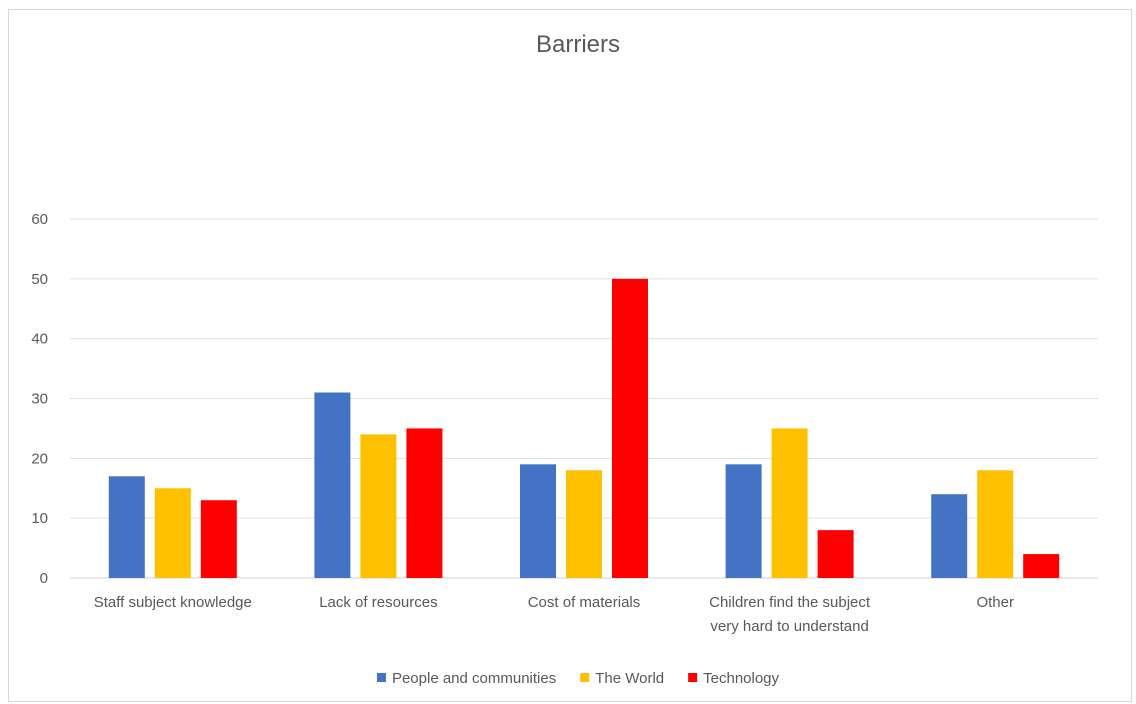 This screenshot has width=1136, height=704. What do you see at coordinates (578, 44) in the screenshot?
I see `chart-title: Barriers` at bounding box center [578, 44].